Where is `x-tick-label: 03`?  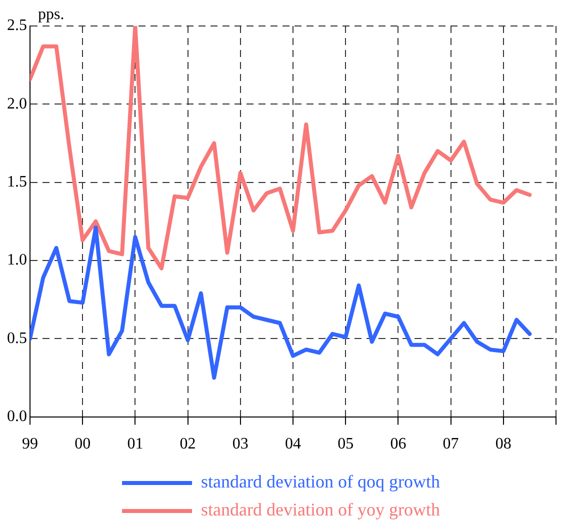
x-tick-label: 03 is located at coordinates (240, 444).